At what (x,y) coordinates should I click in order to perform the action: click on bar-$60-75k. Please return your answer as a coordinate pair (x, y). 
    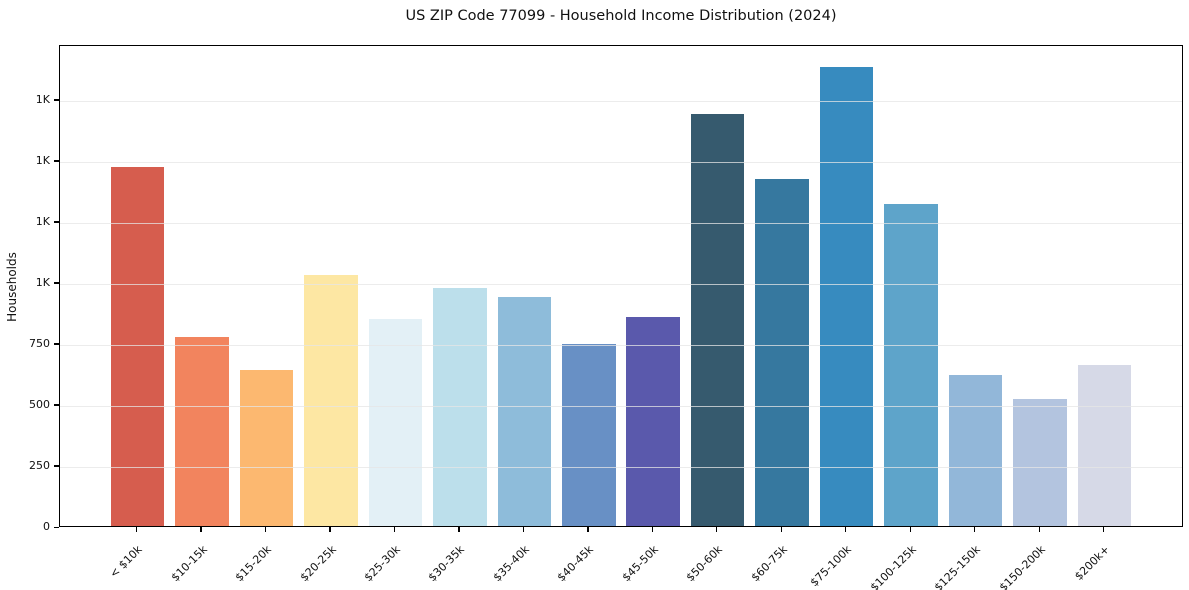
    Looking at the image, I should click on (782, 352).